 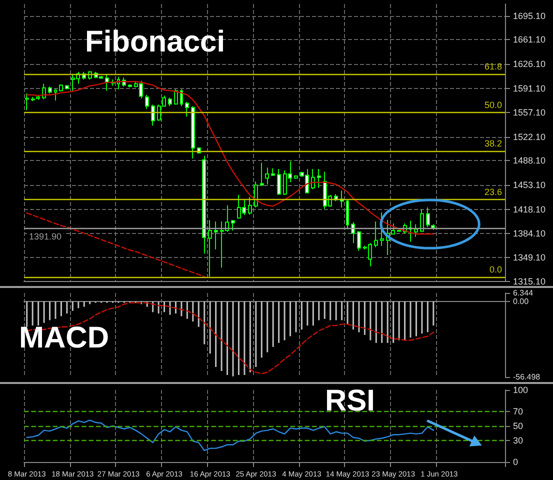 What do you see at coordinates (529, 185) in the screenshot?
I see `y-tick-label: 1453.10` at bounding box center [529, 185].